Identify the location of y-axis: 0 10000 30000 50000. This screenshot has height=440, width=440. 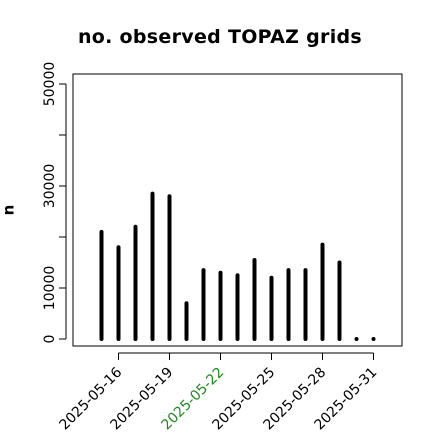
(54, 203).